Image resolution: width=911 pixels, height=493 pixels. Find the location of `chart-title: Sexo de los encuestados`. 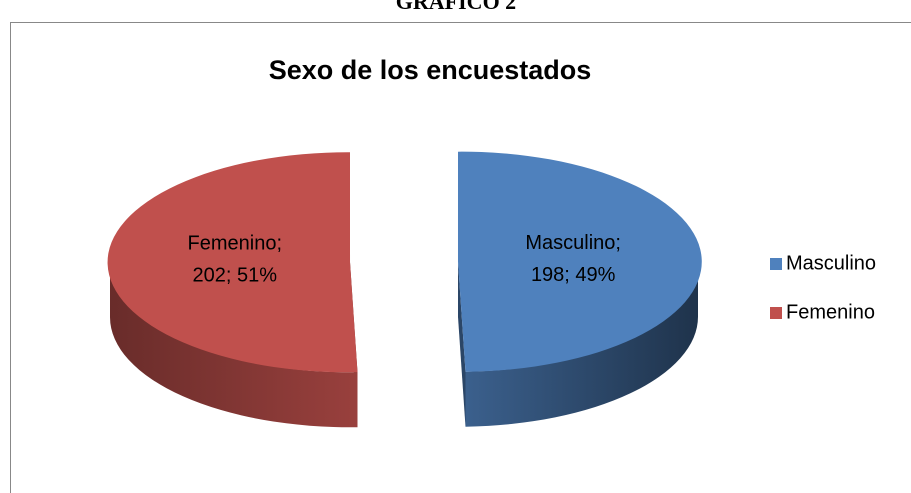

chart-title: Sexo de los encuestados is located at coordinates (430, 70).